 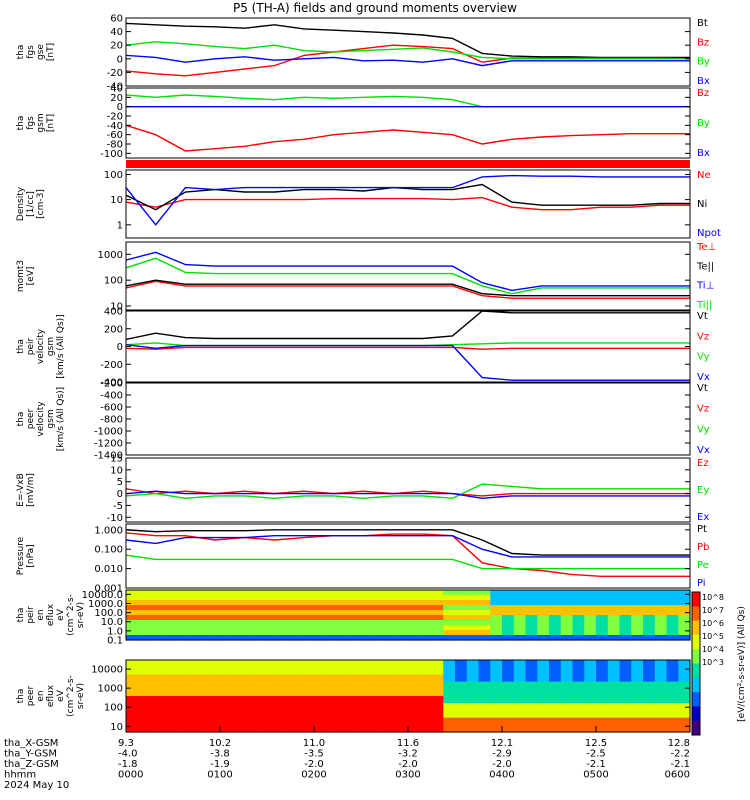 What do you see at coordinates (51, 614) in the screenshot?
I see `y-axis-label-line: eflux` at bounding box center [51, 614].